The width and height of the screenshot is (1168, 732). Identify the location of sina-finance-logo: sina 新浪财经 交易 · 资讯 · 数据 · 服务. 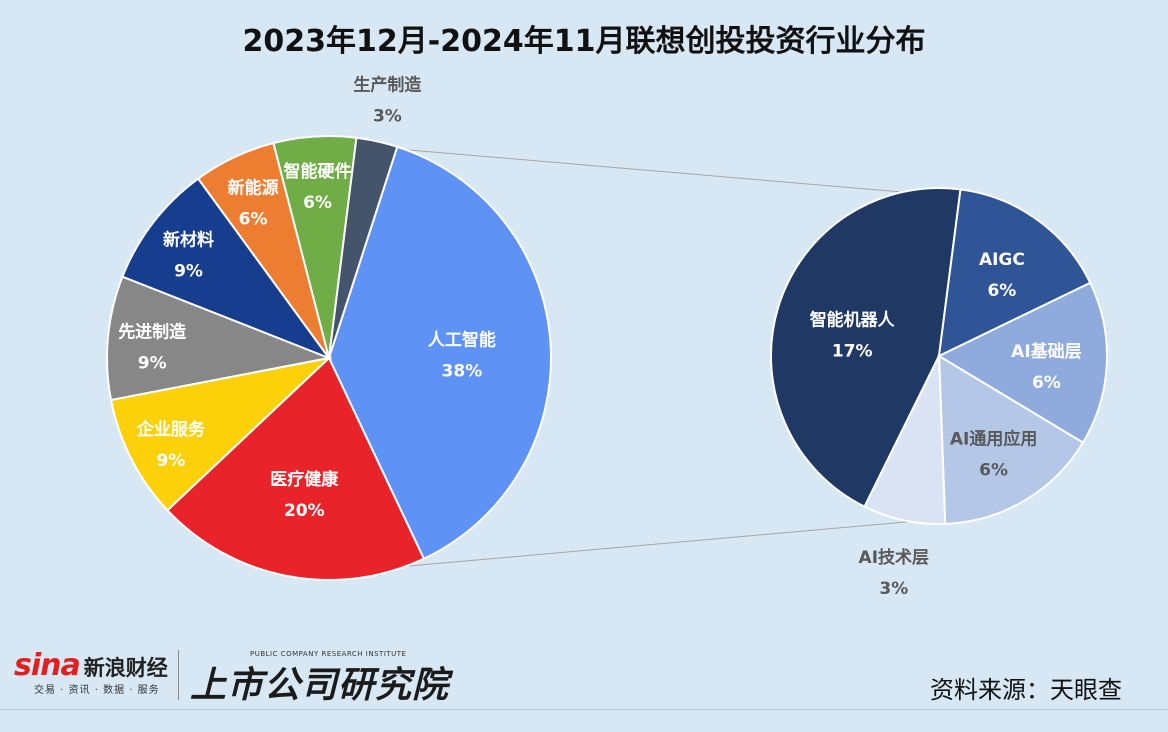
(91, 672).